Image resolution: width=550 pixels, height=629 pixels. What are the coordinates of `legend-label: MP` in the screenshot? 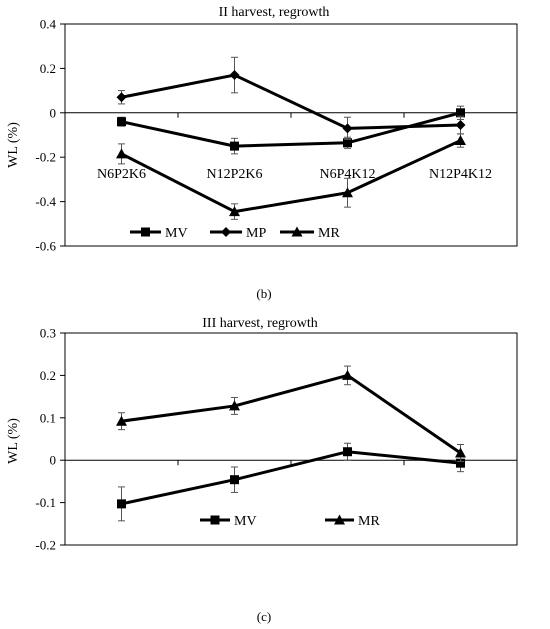 It's located at (256, 233).